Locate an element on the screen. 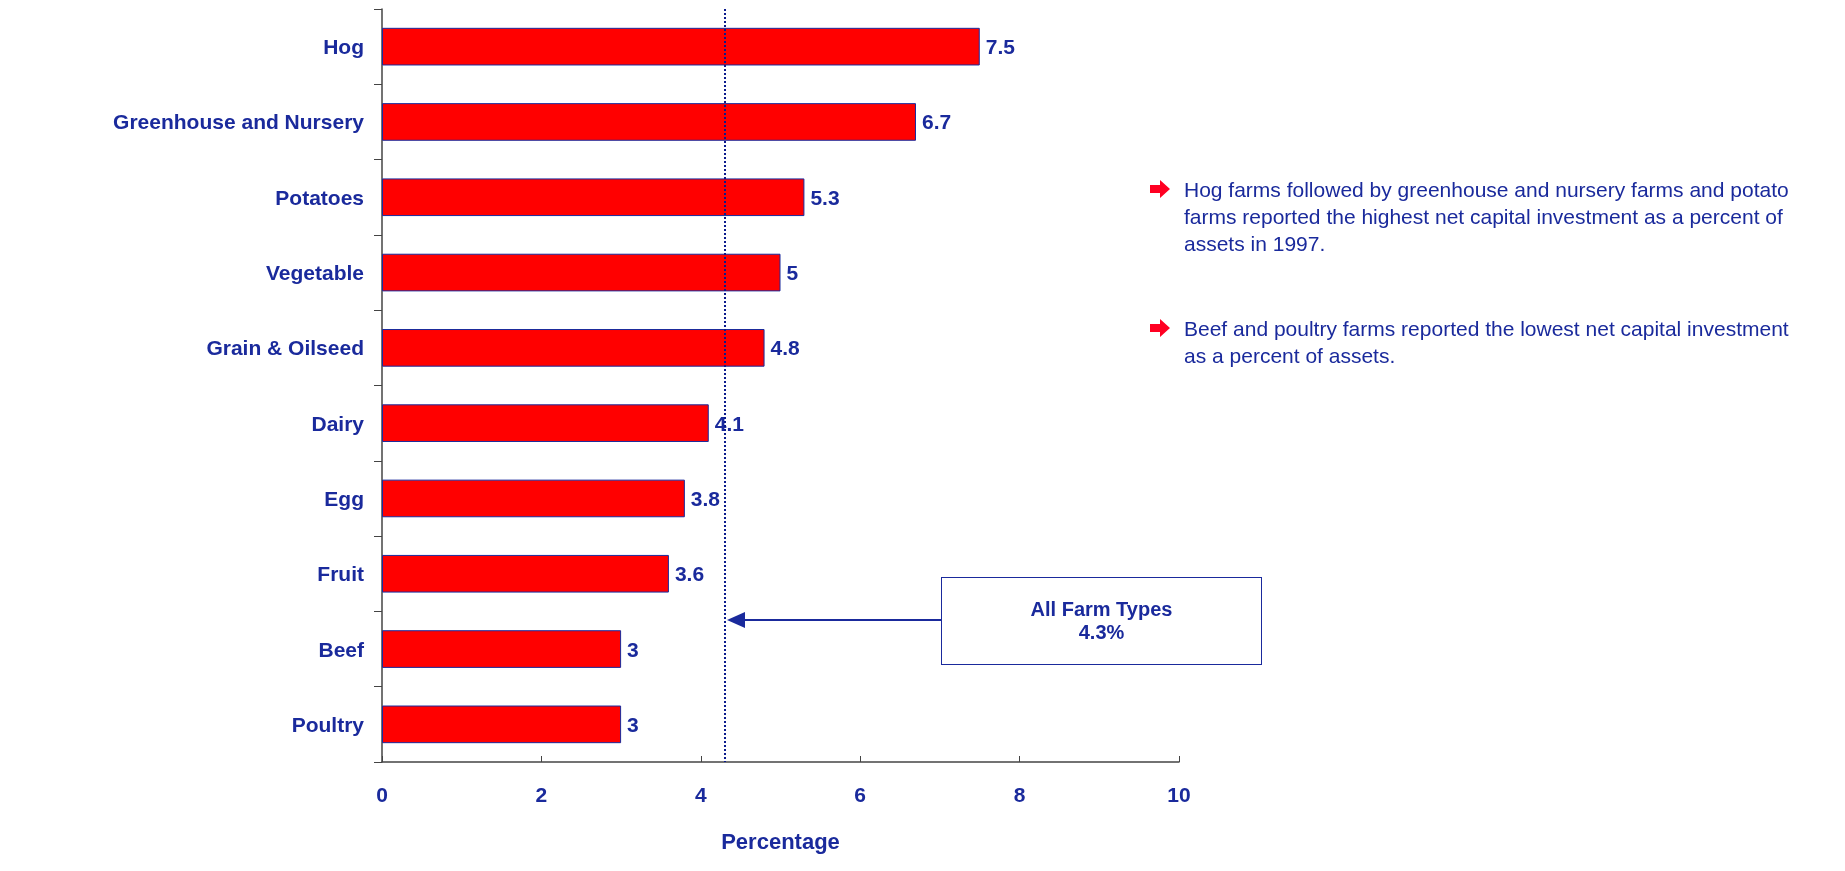 The image size is (1845, 871). y-tick-label: Potatoes is located at coordinates (319, 197).